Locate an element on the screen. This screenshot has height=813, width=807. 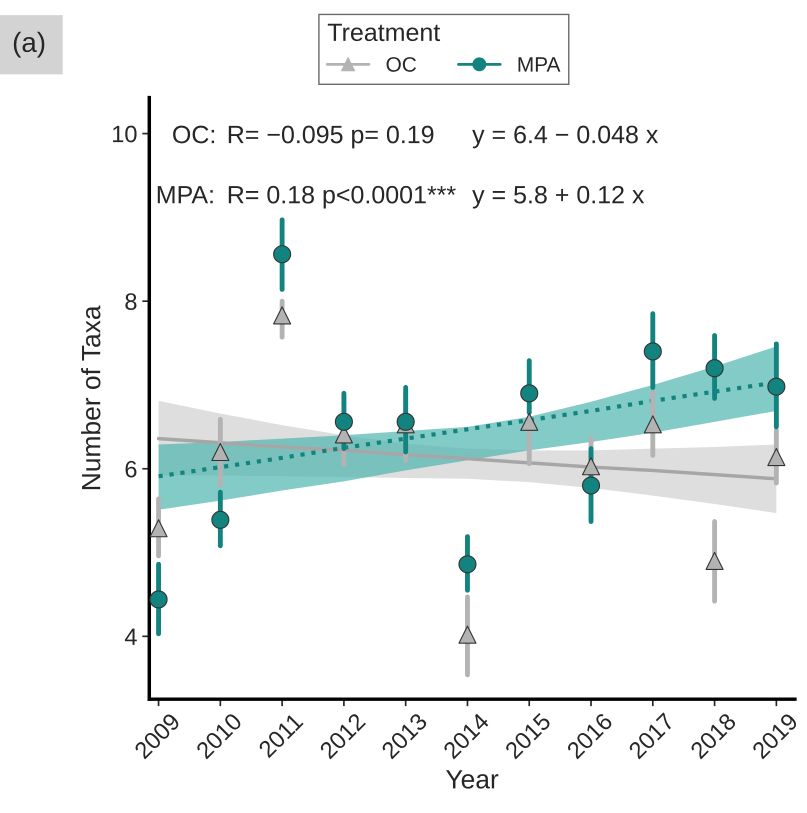
y-tick-label: 6 is located at coordinates (131, 469).